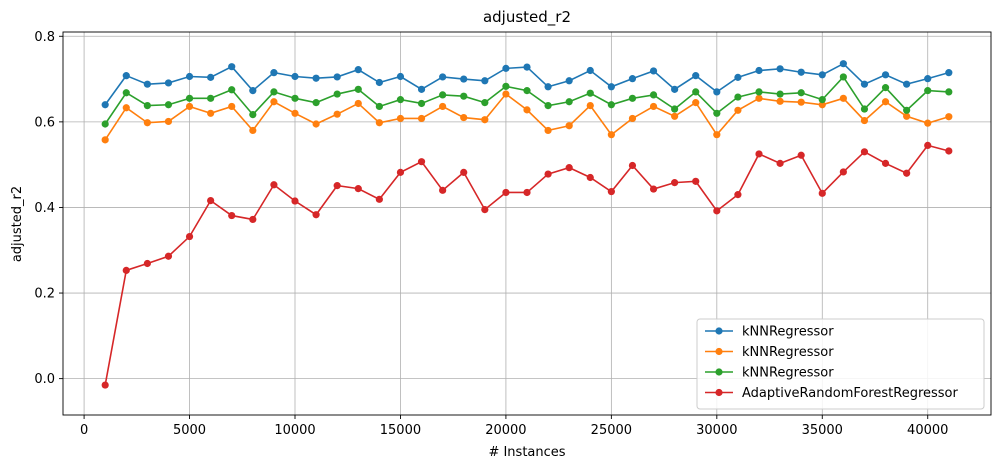 The image size is (1001, 469). Describe the element at coordinates (44, 379) in the screenshot. I see `y-tick-label: 0.0` at that location.